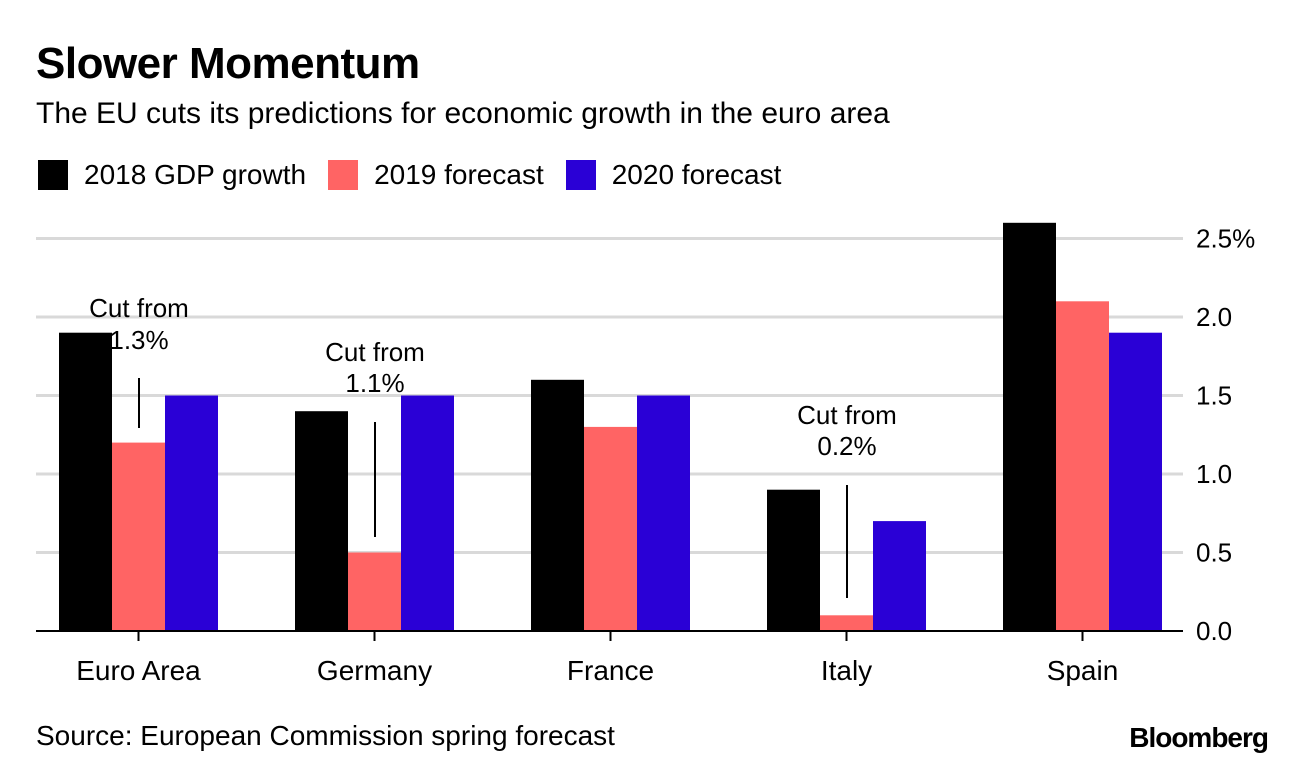 The height and width of the screenshot is (768, 1296). What do you see at coordinates (374, 383) in the screenshot?
I see `annotation-value: 1.1%` at bounding box center [374, 383].